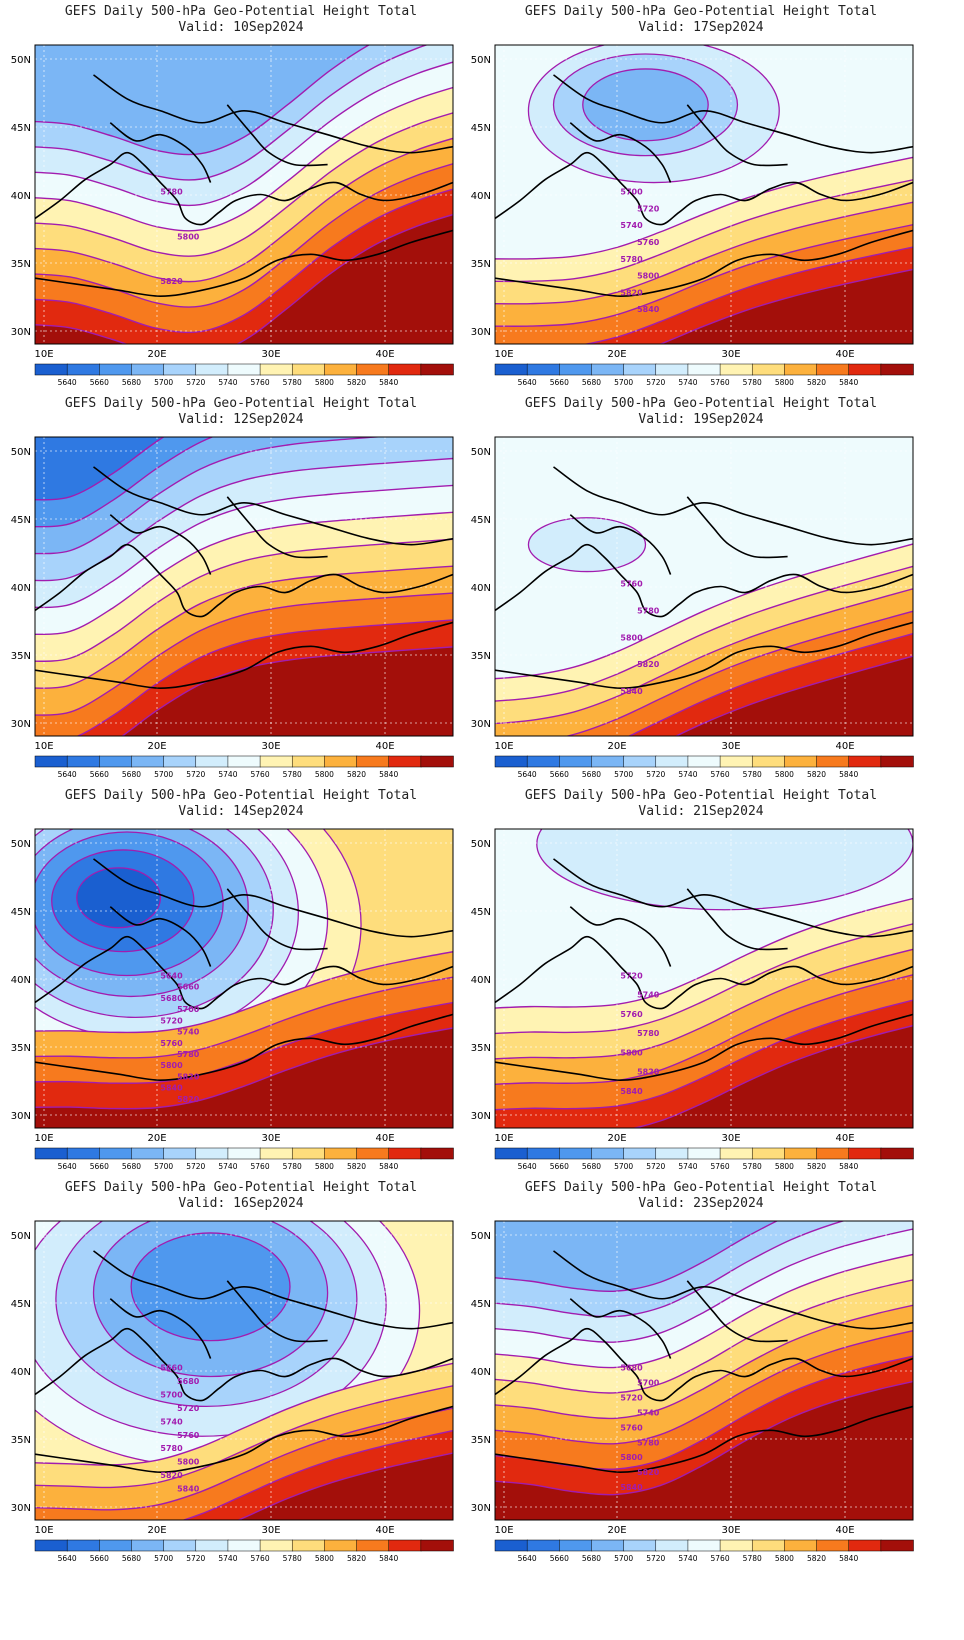  Describe the element at coordinates (195, 1166) in the screenshot. I see `colorbar-label: 5720` at that location.